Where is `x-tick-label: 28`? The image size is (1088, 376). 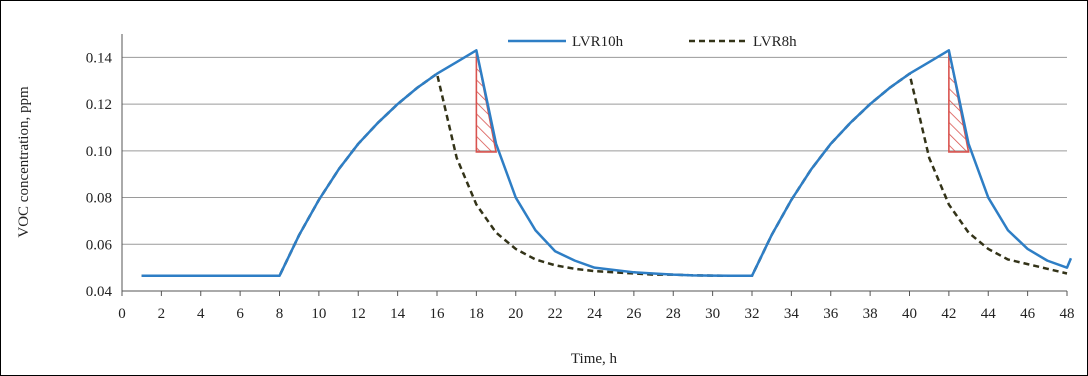 x-tick-label: 28 is located at coordinates (673, 314).